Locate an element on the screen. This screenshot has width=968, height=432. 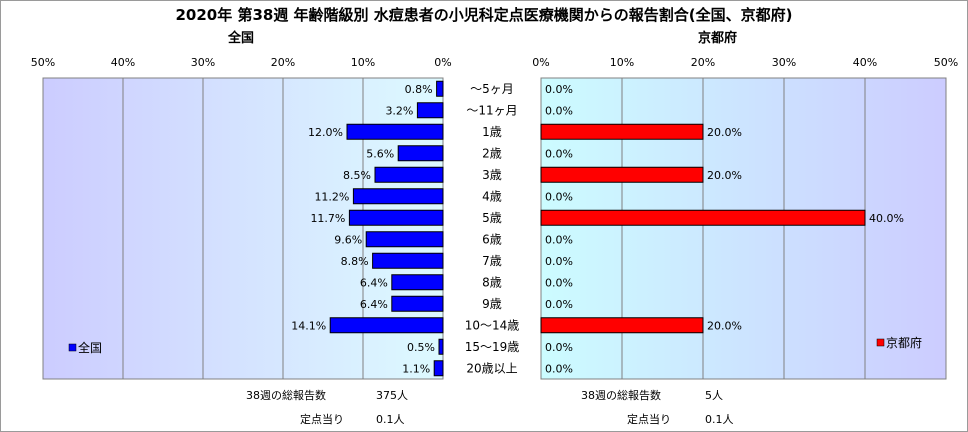
national-total-reports-label: 38週の総報告数 is located at coordinates (286, 395).